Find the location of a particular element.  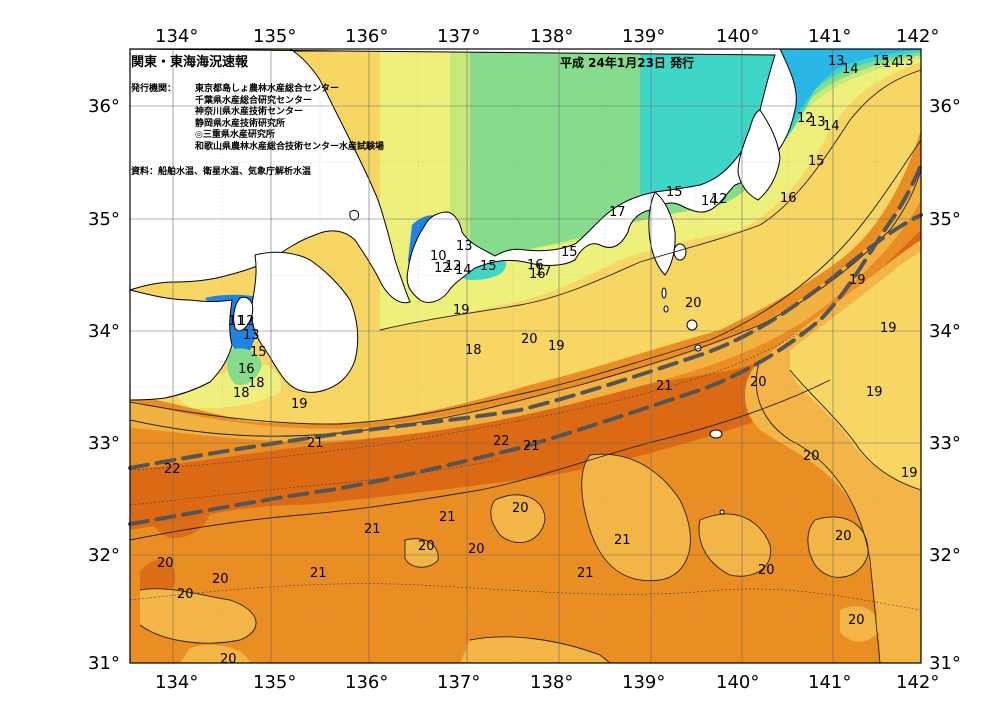

patch-20i is located at coordinates (422, 553).